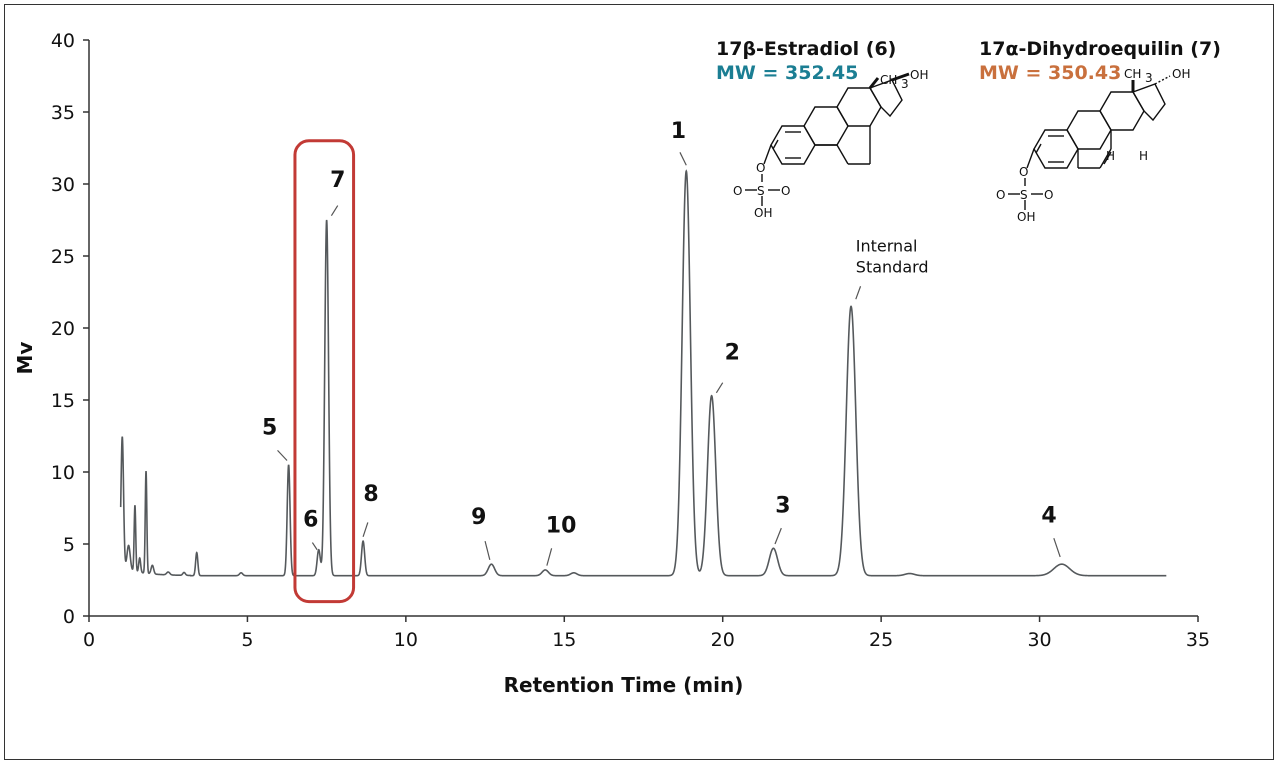  What do you see at coordinates (564, 640) in the screenshot?
I see `x-tick-label: 15` at bounding box center [564, 640].